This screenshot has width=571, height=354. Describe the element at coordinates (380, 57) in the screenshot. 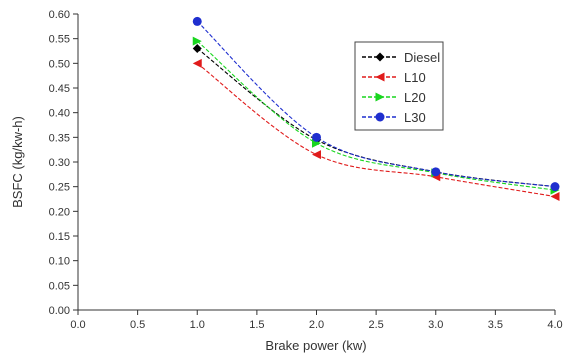

I see `legend-marker-diesel` at that location.